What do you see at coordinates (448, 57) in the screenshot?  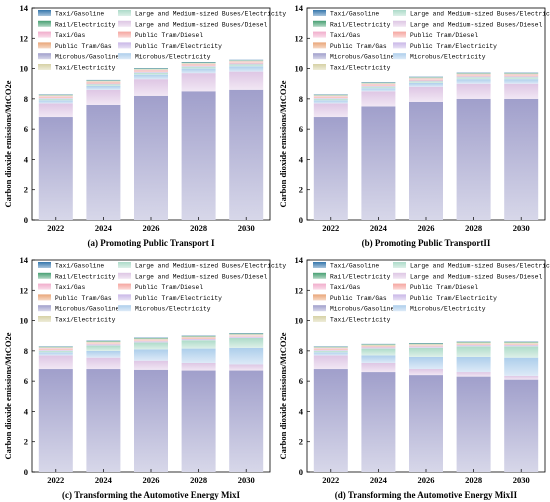 I see `legend-label: Microbus/Electricity` at bounding box center [448, 57].